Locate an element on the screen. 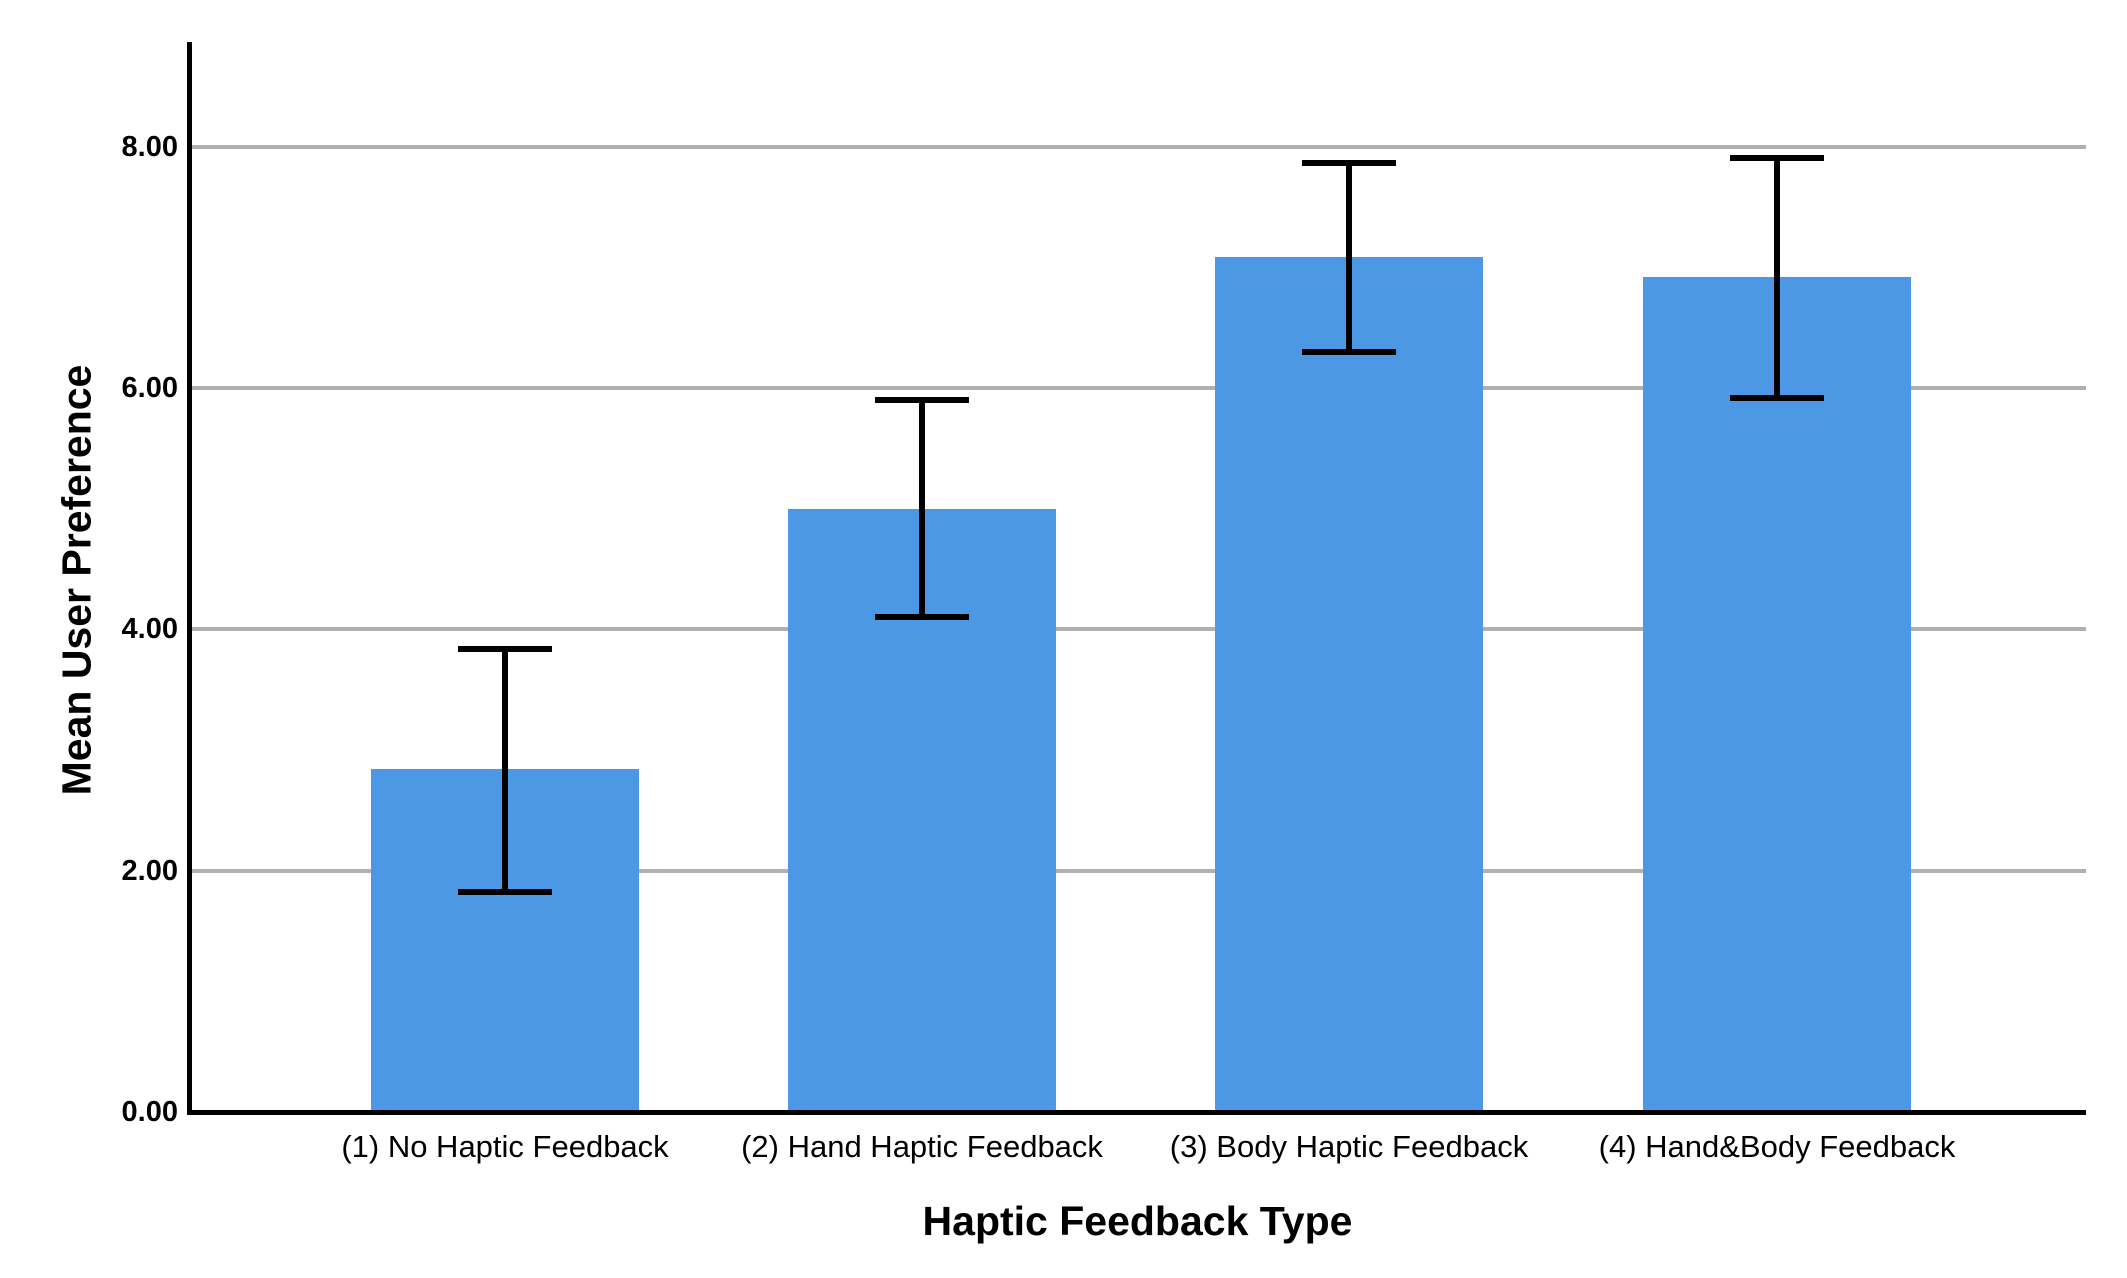  y-tick-label: 4.00 is located at coordinates (149, 629).